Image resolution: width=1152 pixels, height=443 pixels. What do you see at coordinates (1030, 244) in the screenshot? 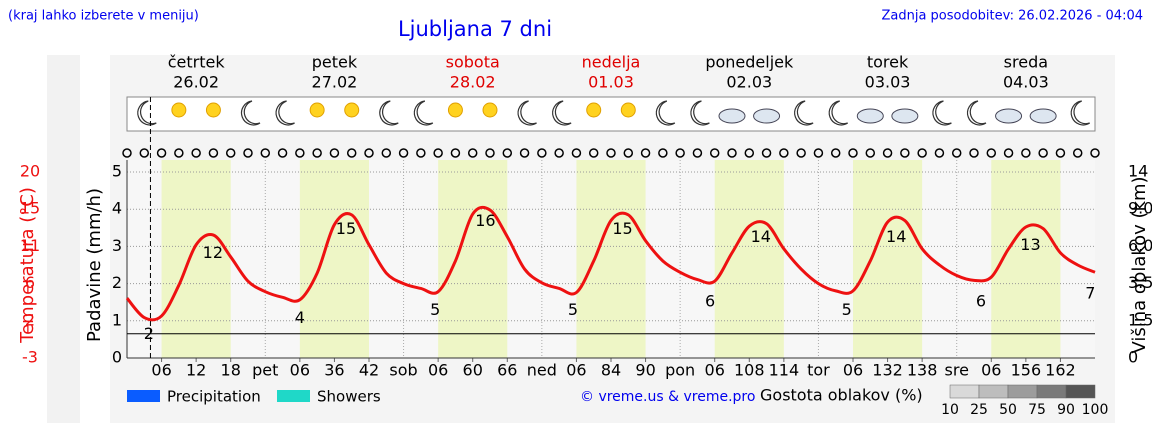
I see `temp-label: 13` at bounding box center [1030, 244].